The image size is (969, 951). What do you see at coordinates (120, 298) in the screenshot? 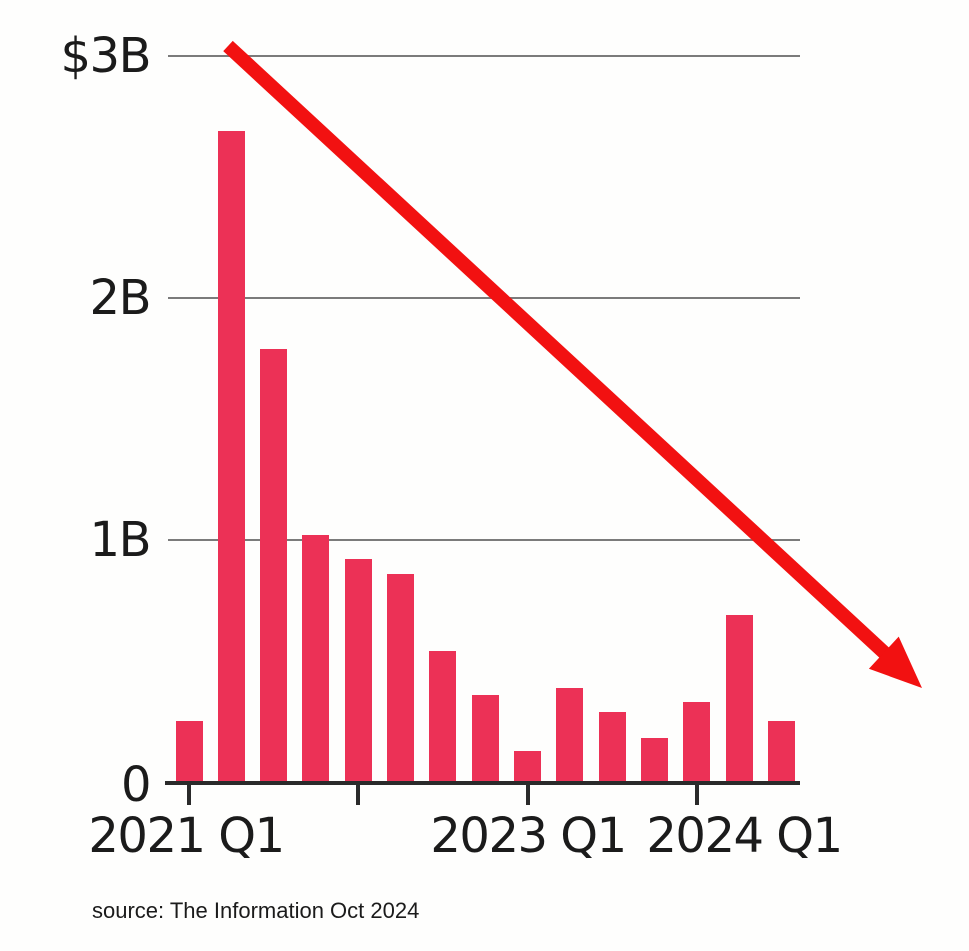
I see `y-axis-label: 2B` at bounding box center [120, 298].